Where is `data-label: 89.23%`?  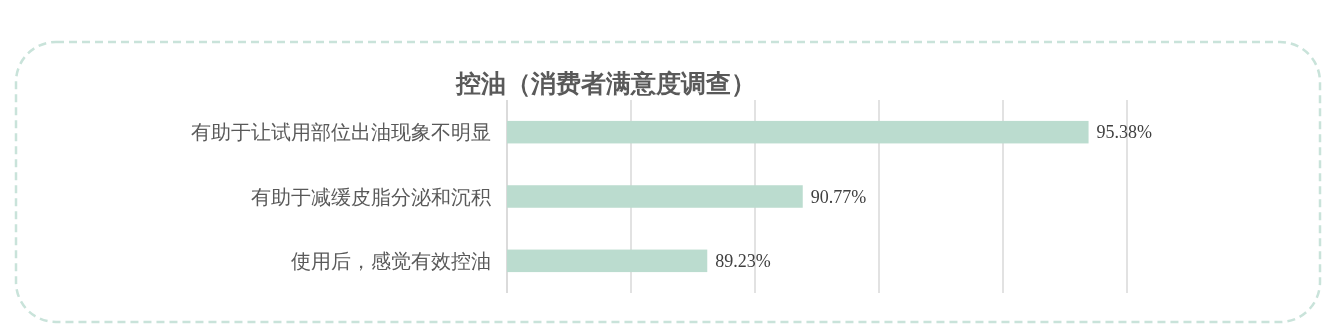 data-label: 89.23% is located at coordinates (743, 260).